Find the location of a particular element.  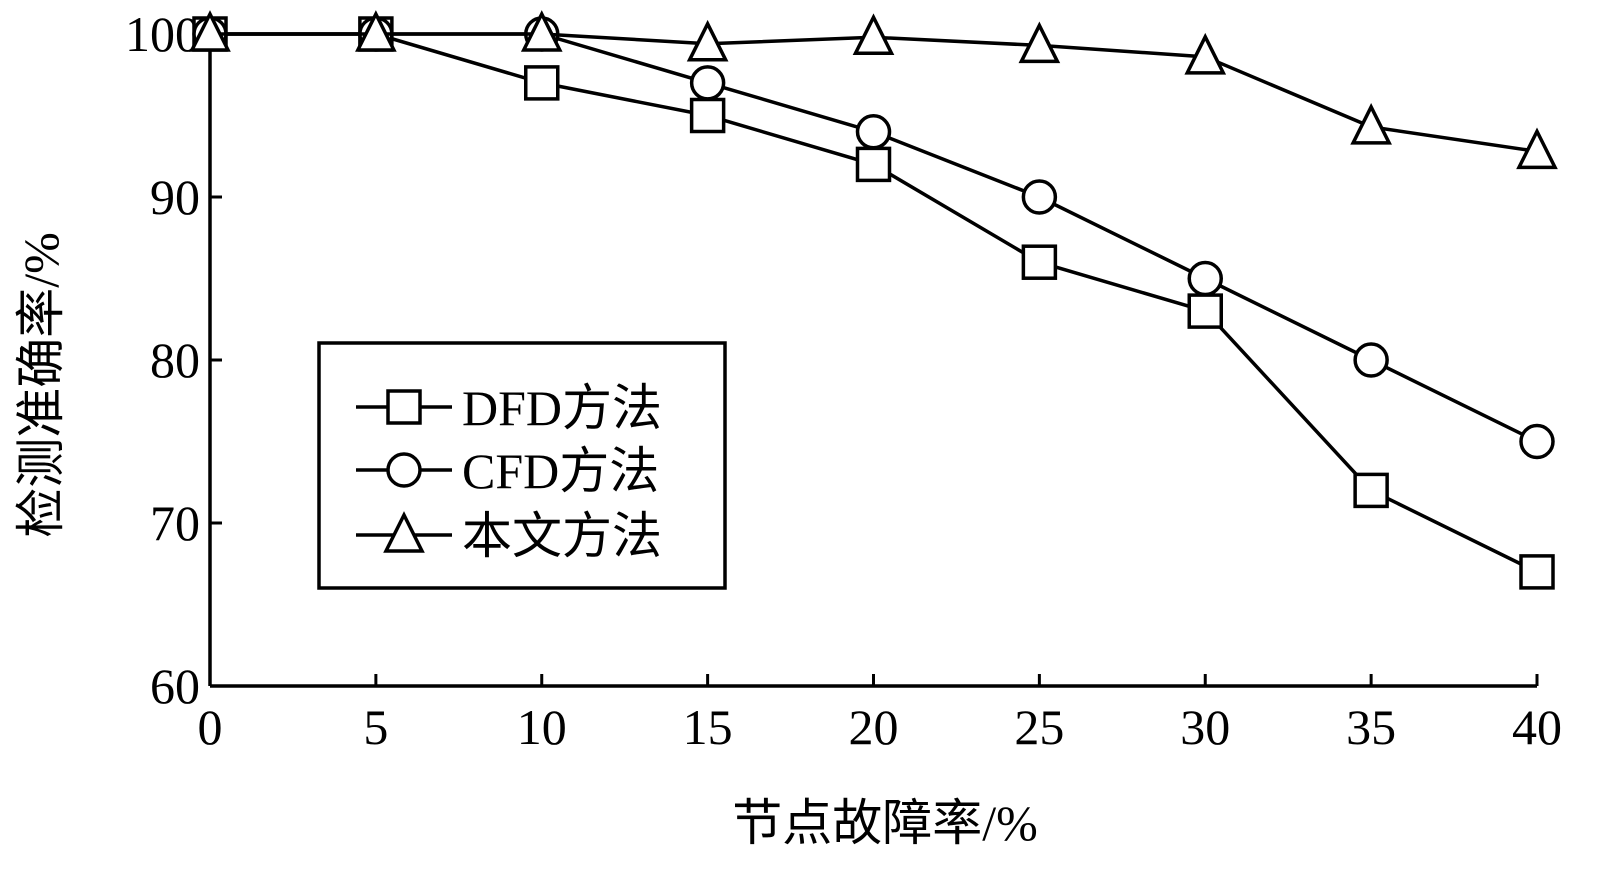

x-tick-label-35: 35 is located at coordinates (1371, 727).